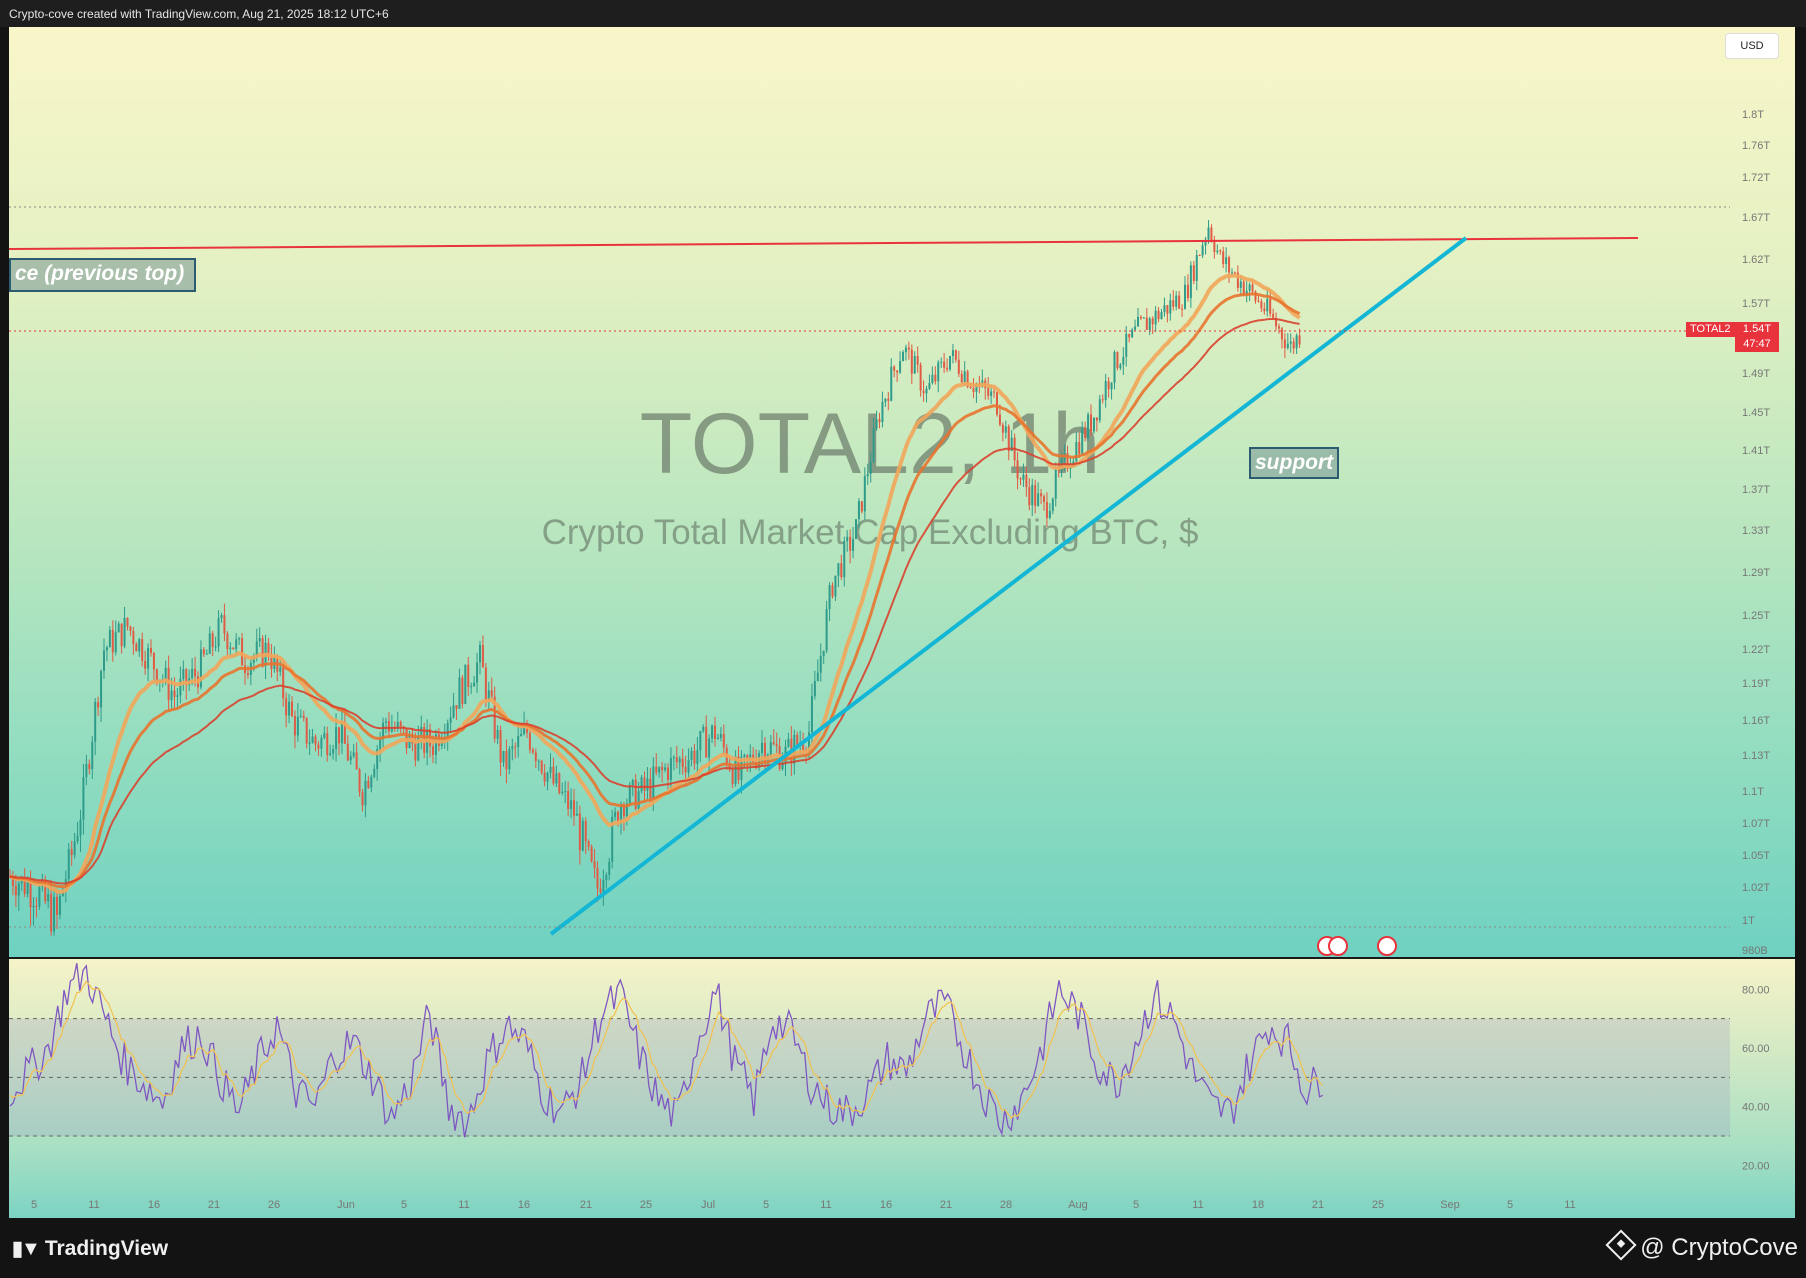 The image size is (1806, 1278). Describe the element at coordinates (1387, 946) in the screenshot. I see `us-flag-icon` at that location.